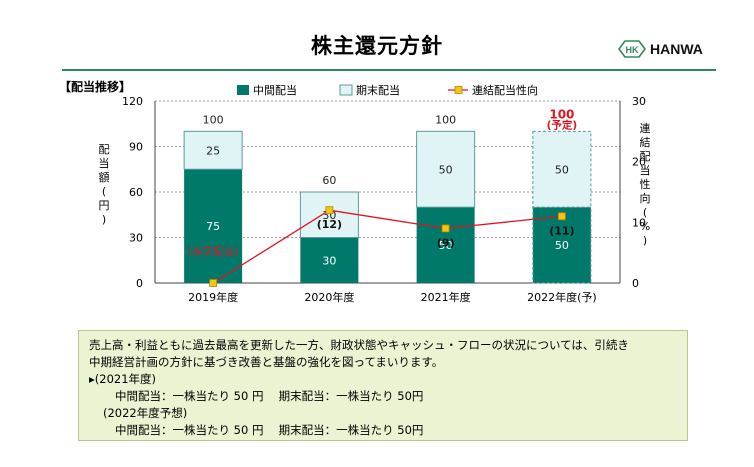 The height and width of the screenshot is (467, 754). I want to click on data-label-total: 60, so click(329, 180).